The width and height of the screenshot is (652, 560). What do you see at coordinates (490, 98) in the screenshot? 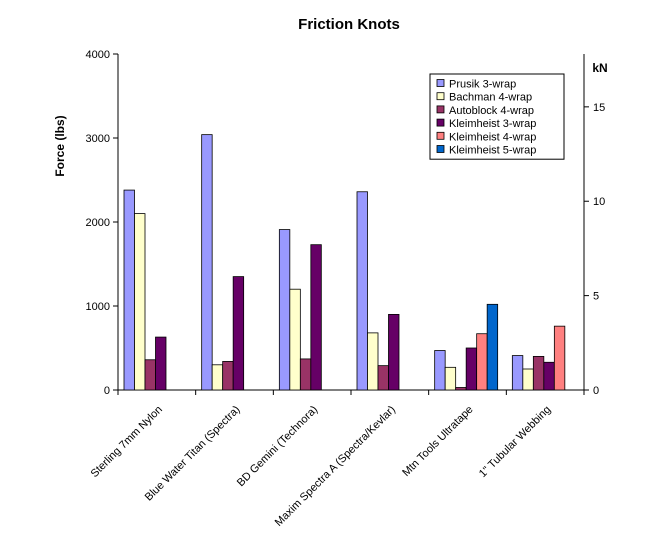
I see `legend-label: Bachman 4-wrap` at bounding box center [490, 98].